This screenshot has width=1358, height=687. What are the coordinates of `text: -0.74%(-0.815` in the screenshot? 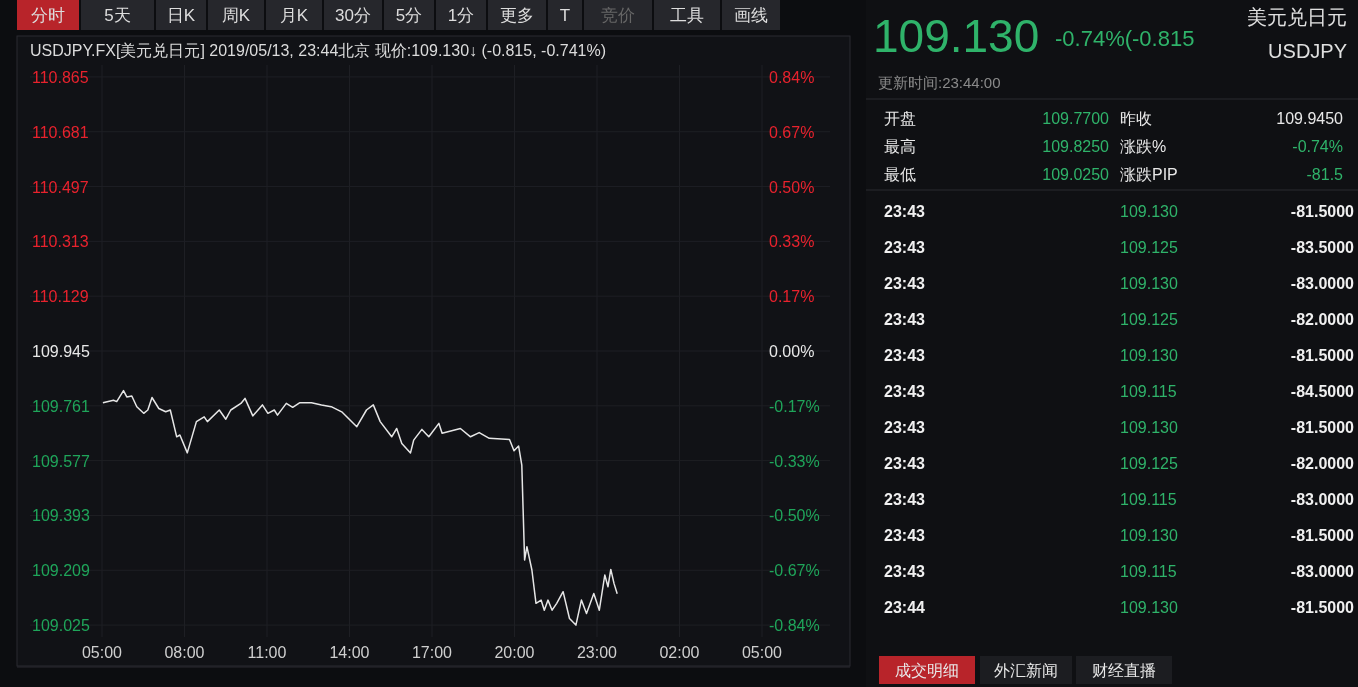 It's located at (1125, 38).